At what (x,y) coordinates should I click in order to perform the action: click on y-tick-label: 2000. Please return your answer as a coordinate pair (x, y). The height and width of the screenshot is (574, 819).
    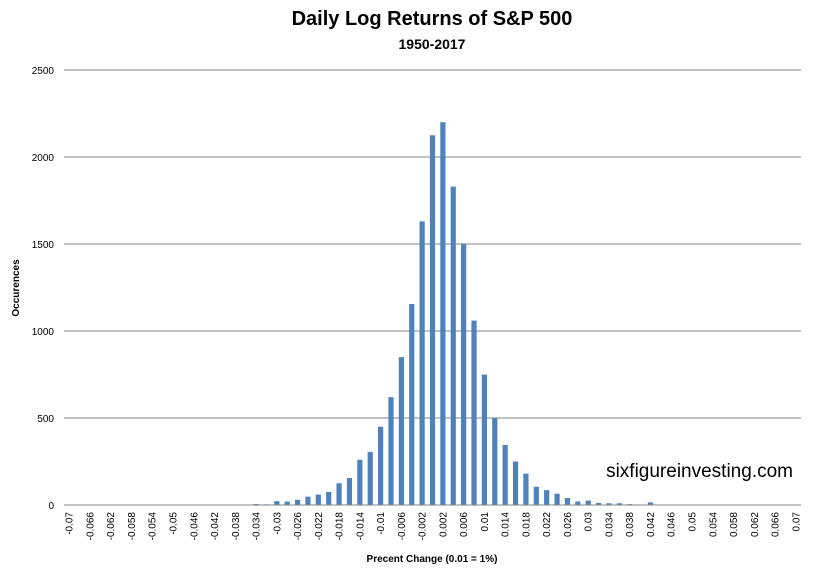
    Looking at the image, I should click on (43, 158).